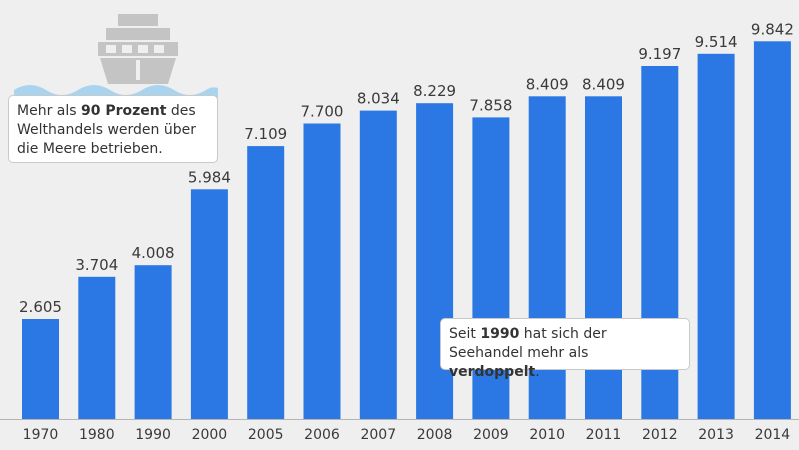 The image size is (799, 450). I want to click on tick-label-1970: 1970, so click(41, 435).